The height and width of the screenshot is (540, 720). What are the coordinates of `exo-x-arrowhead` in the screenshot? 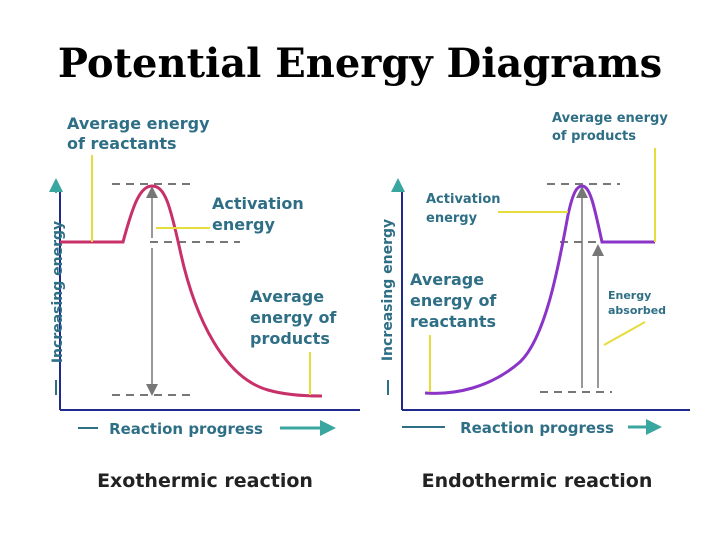 It's located at (328, 428).